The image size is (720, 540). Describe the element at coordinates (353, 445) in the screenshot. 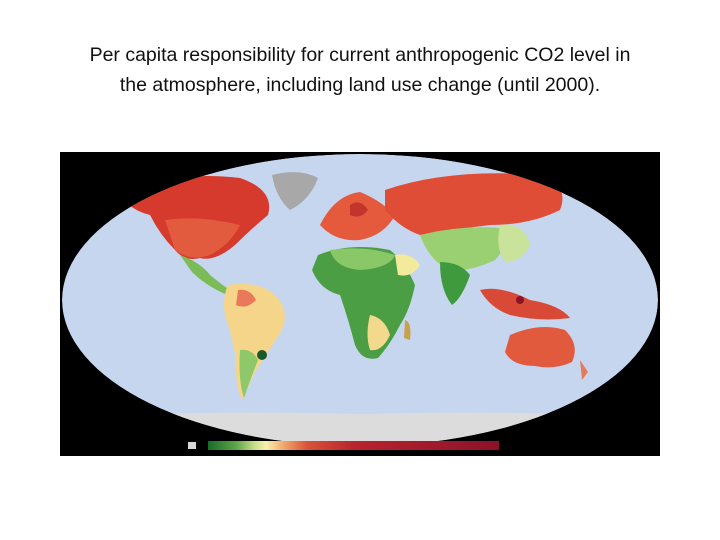

I see `legend-scale` at that location.